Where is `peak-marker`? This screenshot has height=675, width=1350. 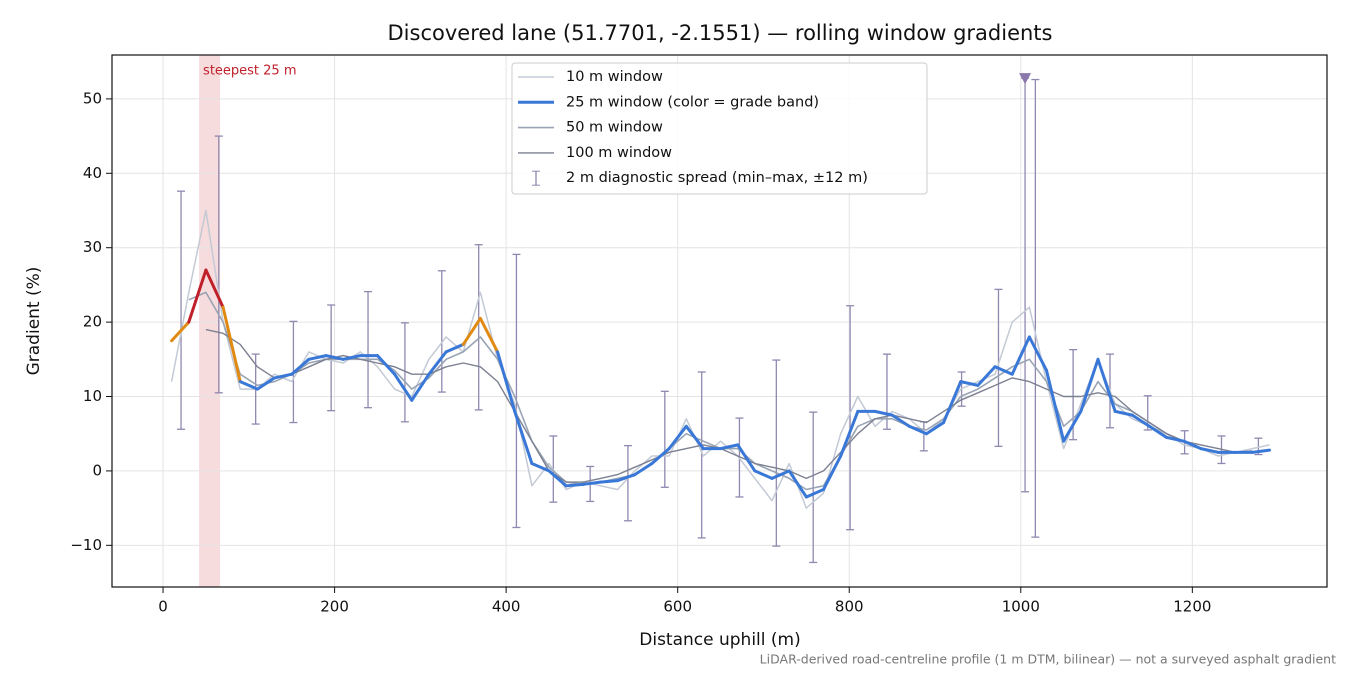
peak-marker is located at coordinates (1025, 79).